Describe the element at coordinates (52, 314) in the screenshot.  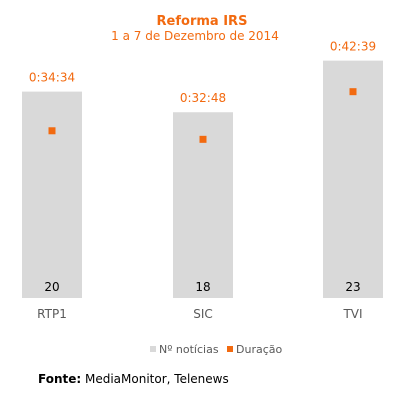
I see `category-label-rtp1: RTP1` at that location.